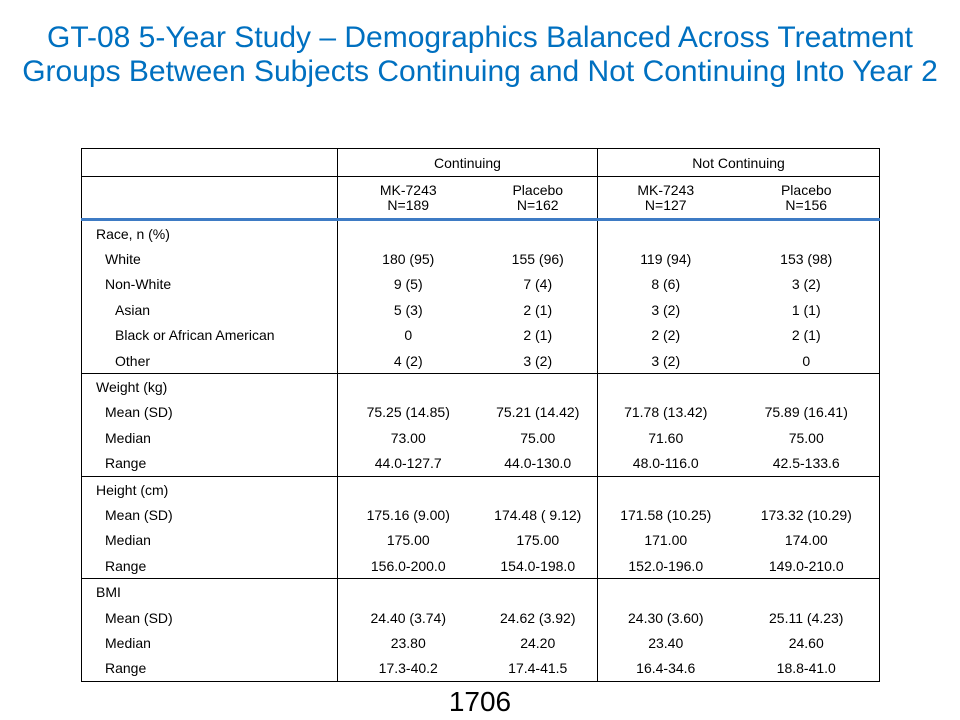 The image size is (960, 720). Describe the element at coordinates (538, 463) in the screenshot. I see `value-cell: 44.0-130.0` at that location.